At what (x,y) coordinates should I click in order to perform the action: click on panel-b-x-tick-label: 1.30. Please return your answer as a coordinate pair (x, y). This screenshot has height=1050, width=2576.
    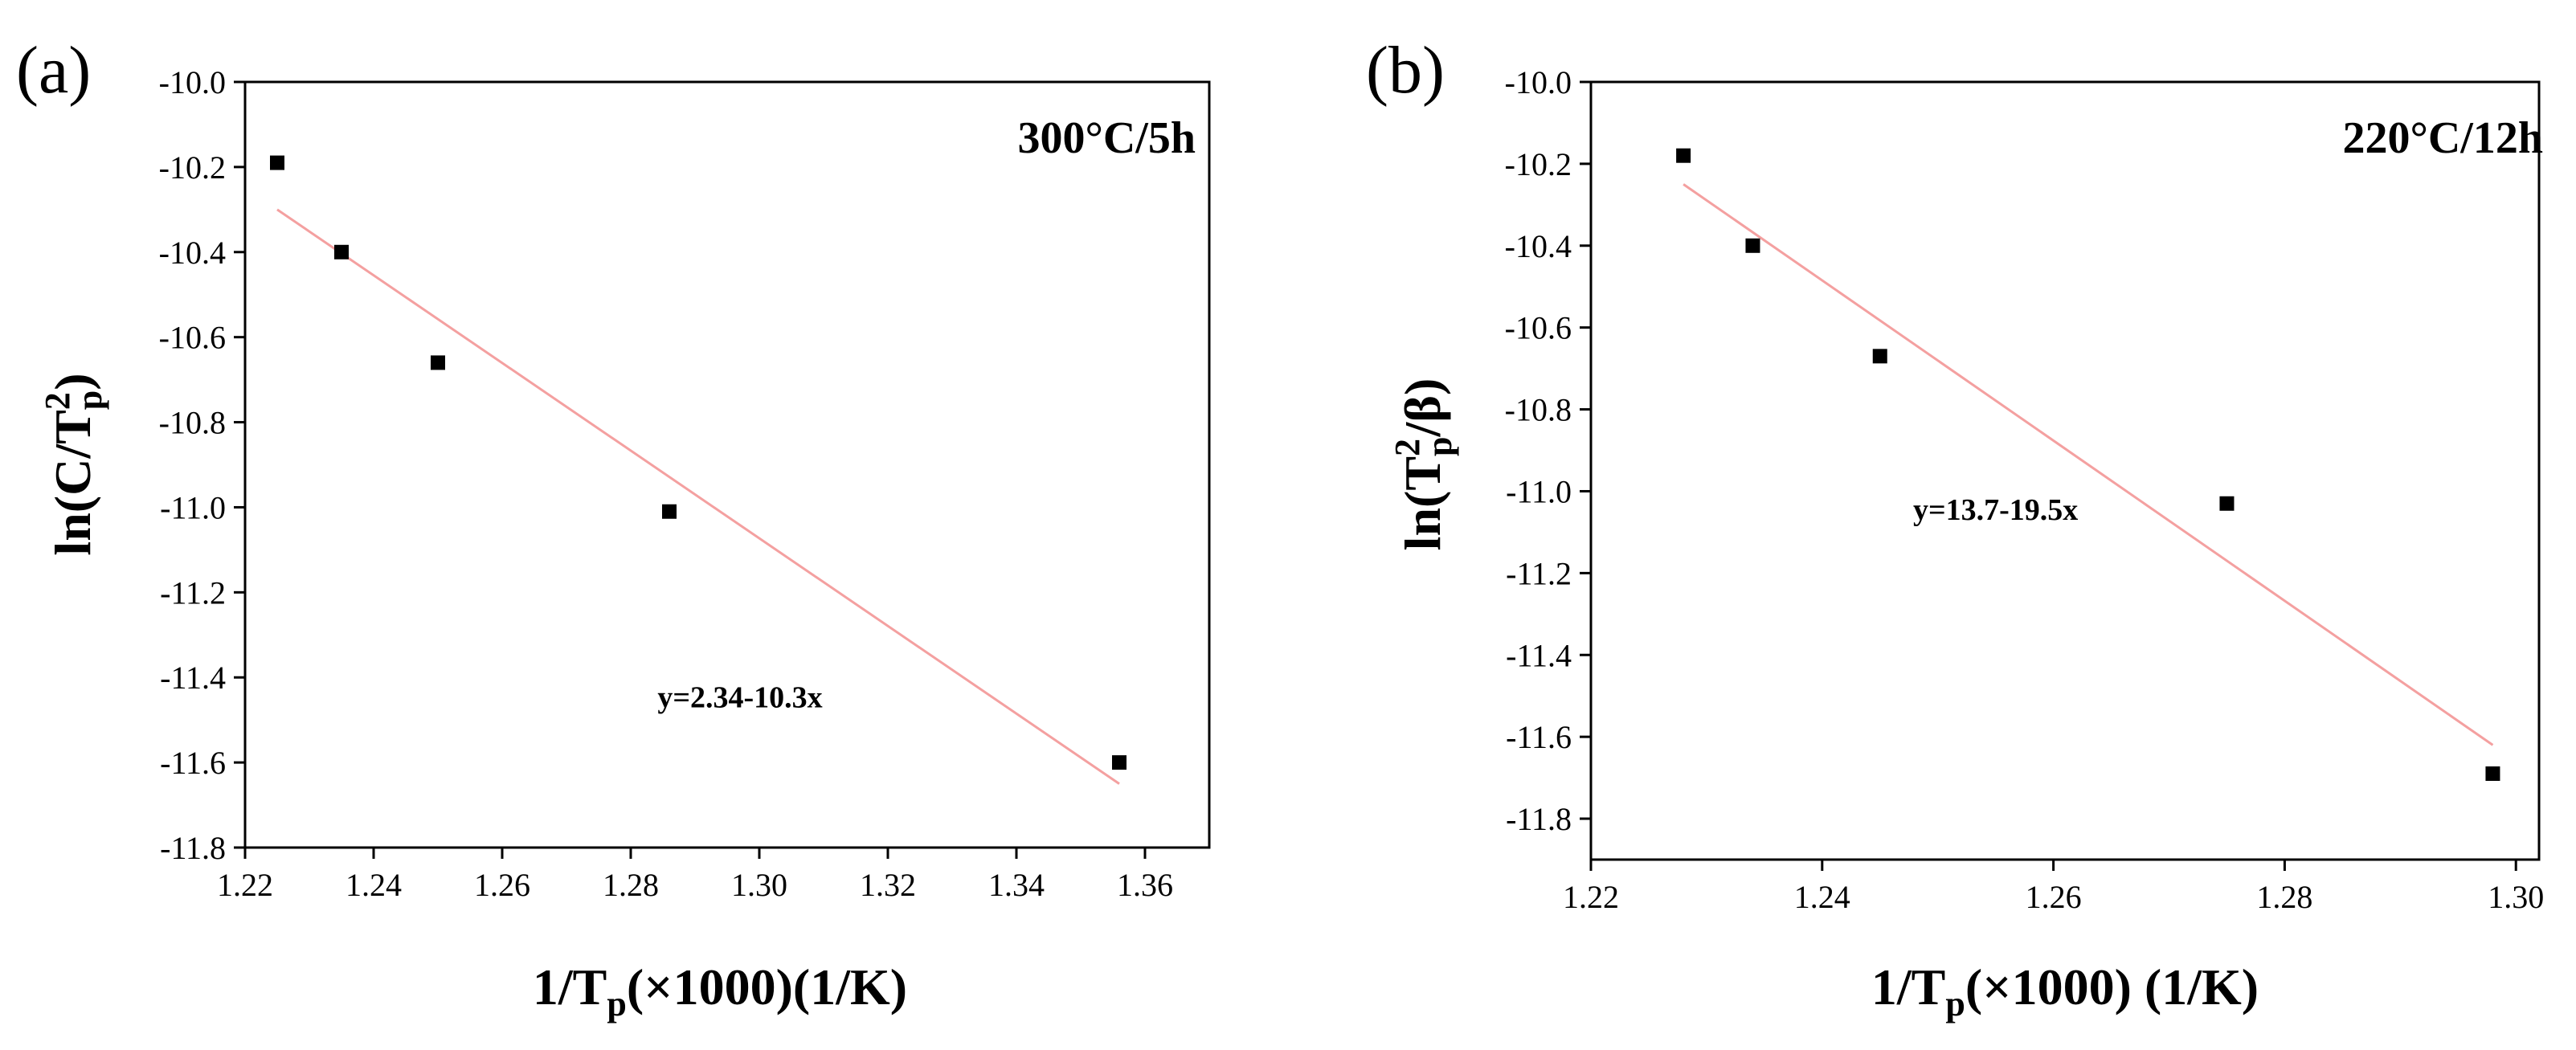
    Looking at the image, I should click on (2516, 897).